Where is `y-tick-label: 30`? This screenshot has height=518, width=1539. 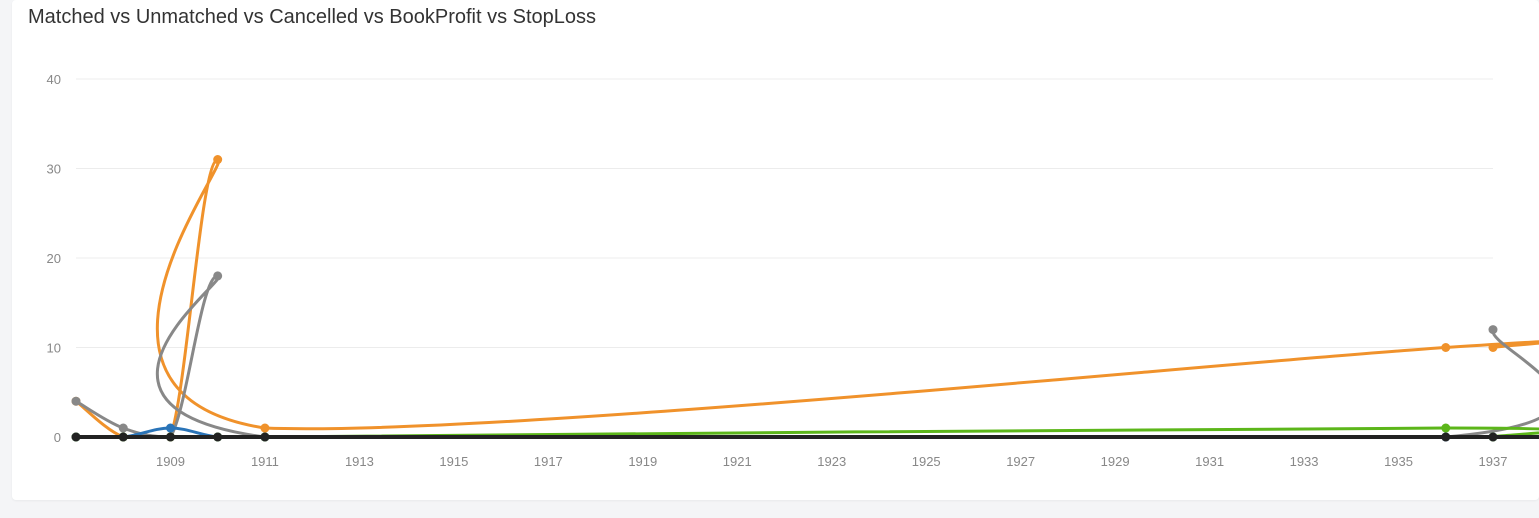 y-tick-label: 30 is located at coordinates (54, 169).